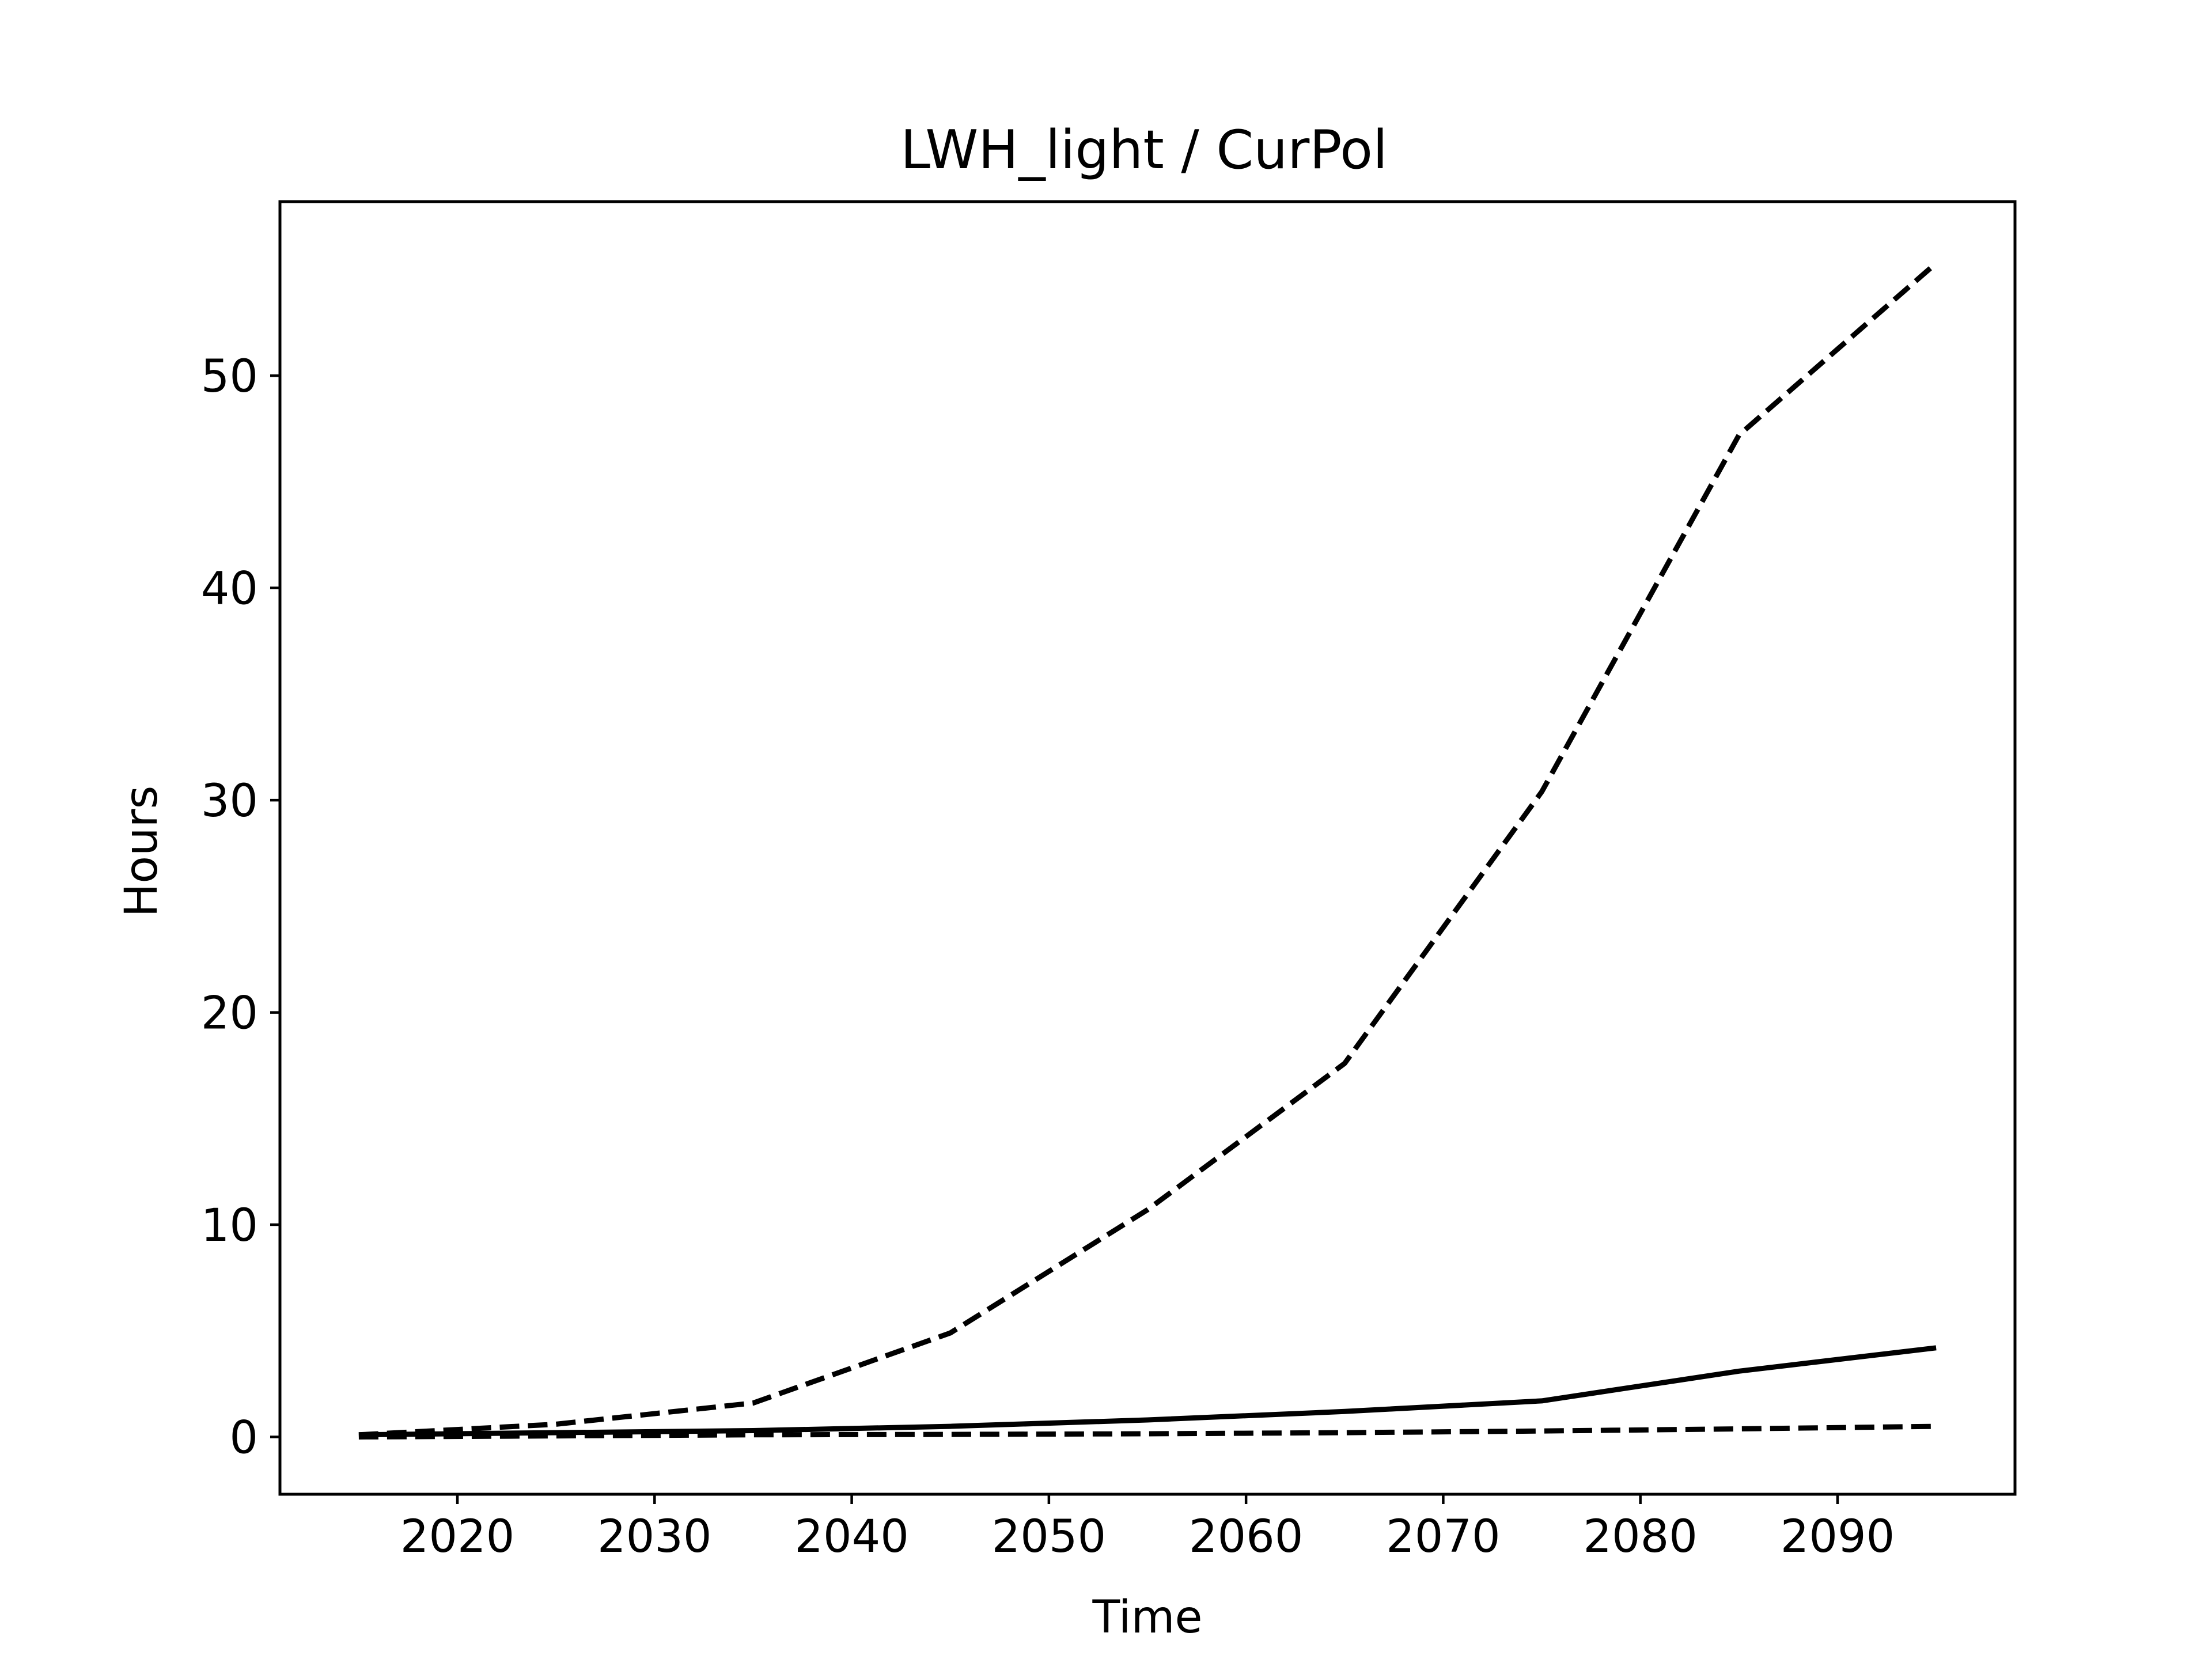  What do you see at coordinates (229, 589) in the screenshot?
I see `y-tick-label: 40` at bounding box center [229, 589].